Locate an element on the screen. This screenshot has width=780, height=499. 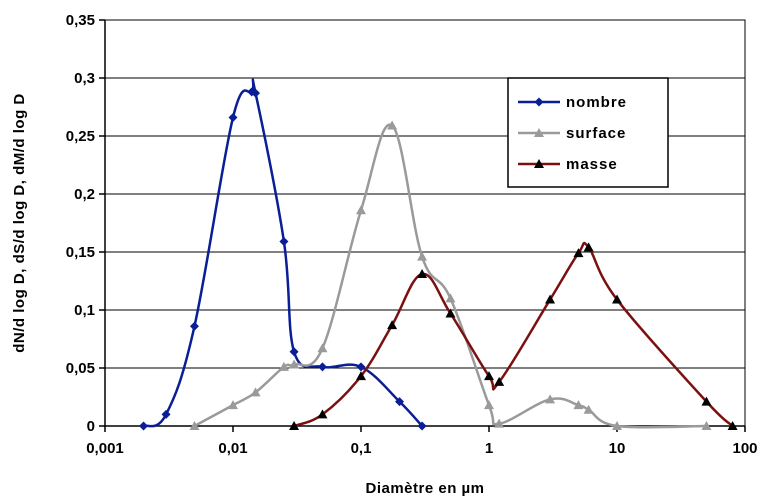
y-tick-label: 0,25 is located at coordinates (80, 136).